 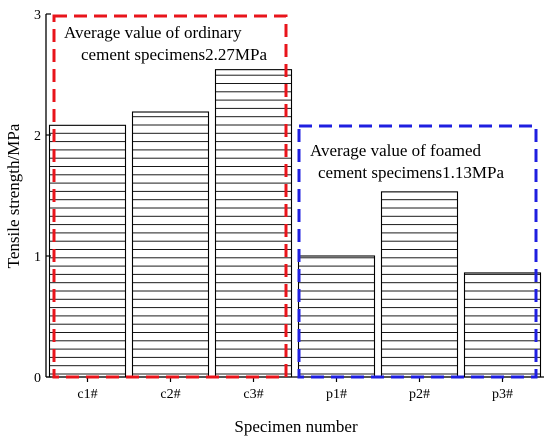 I want to click on x-tick-label: p2#, so click(x=419, y=394).